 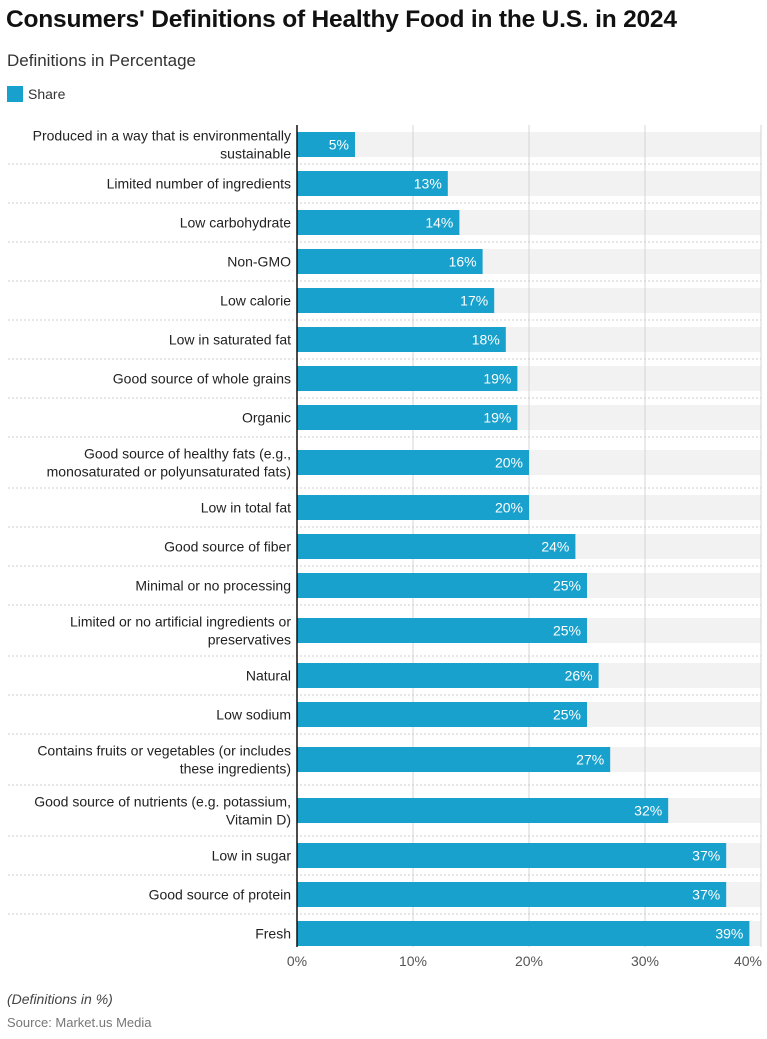 I want to click on data-label: 18%, so click(x=486, y=340).